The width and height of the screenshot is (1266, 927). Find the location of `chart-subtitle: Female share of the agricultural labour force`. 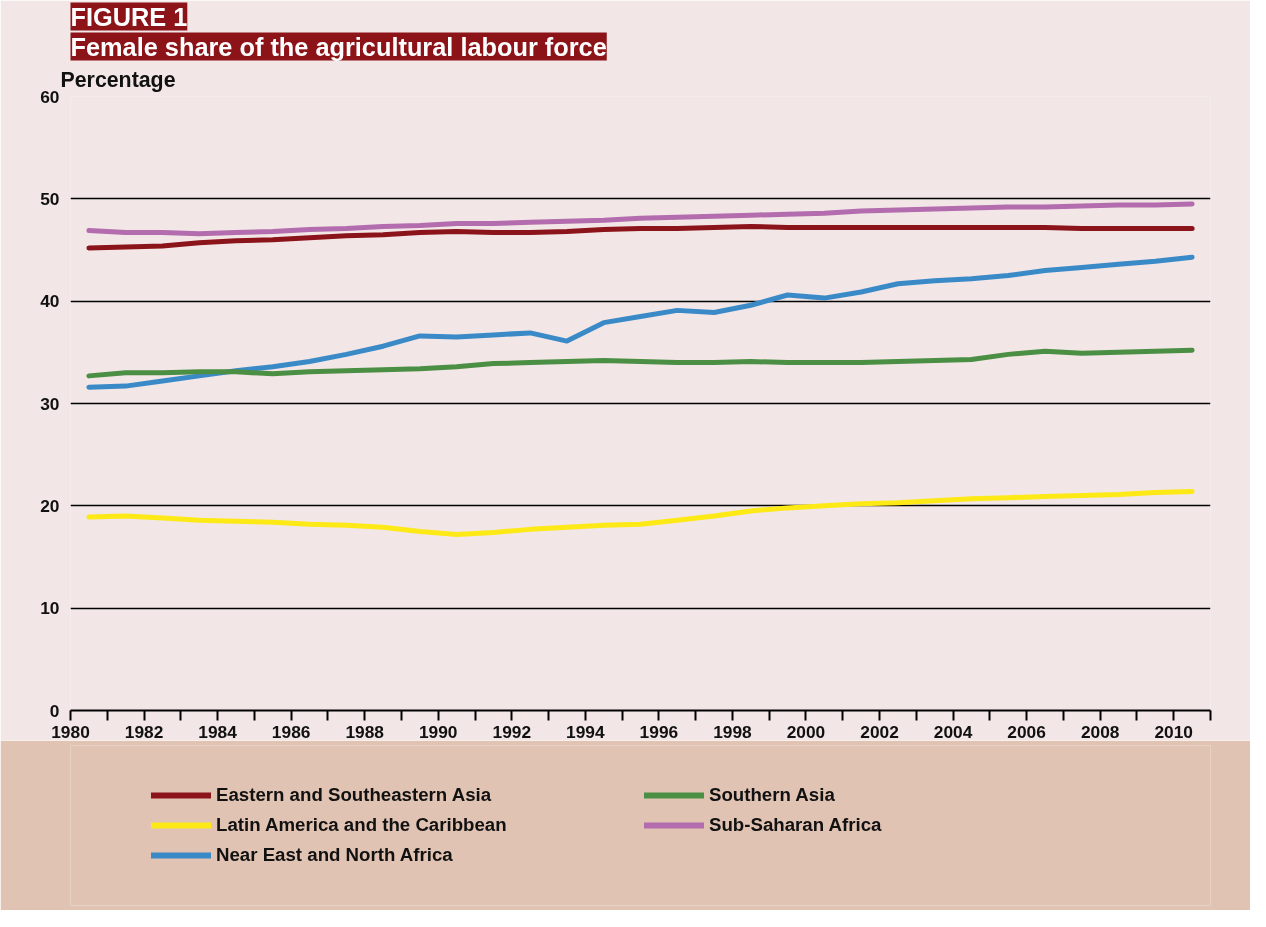

chart-subtitle: Female share of the agricultural labour force is located at coordinates (338, 46).